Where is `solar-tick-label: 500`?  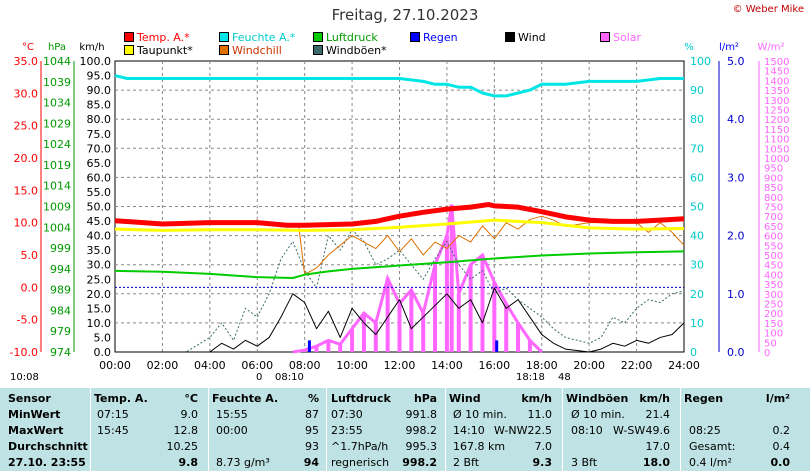
solar-tick-label: 500 is located at coordinates (773, 256).